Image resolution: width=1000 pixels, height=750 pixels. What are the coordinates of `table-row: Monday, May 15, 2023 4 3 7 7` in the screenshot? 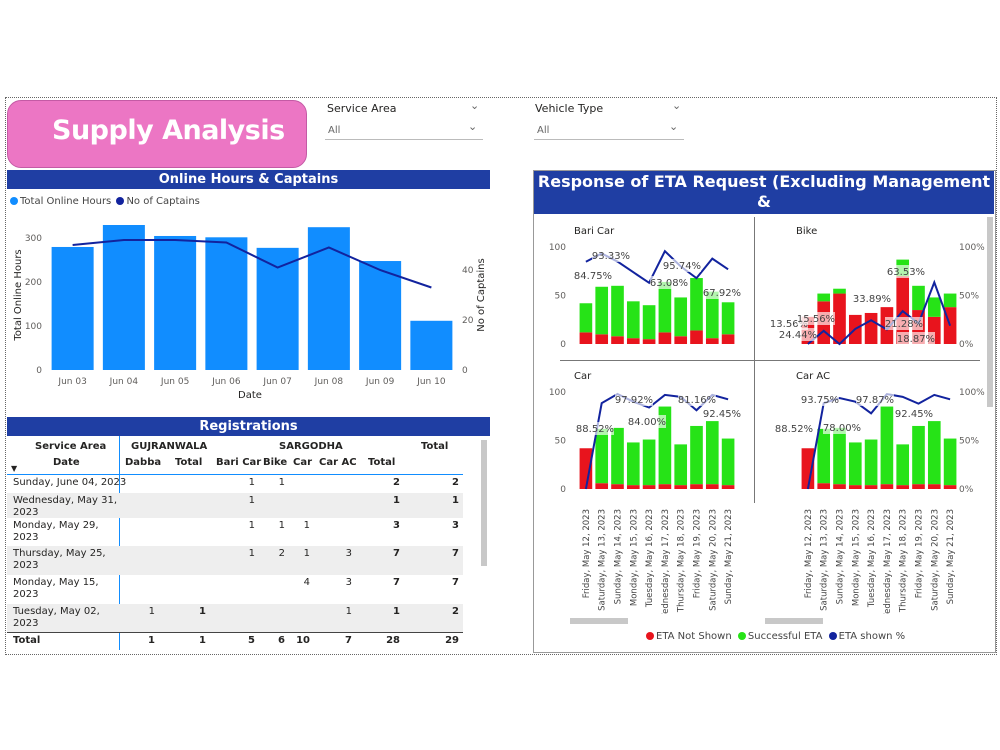 It's located at (235, 589).